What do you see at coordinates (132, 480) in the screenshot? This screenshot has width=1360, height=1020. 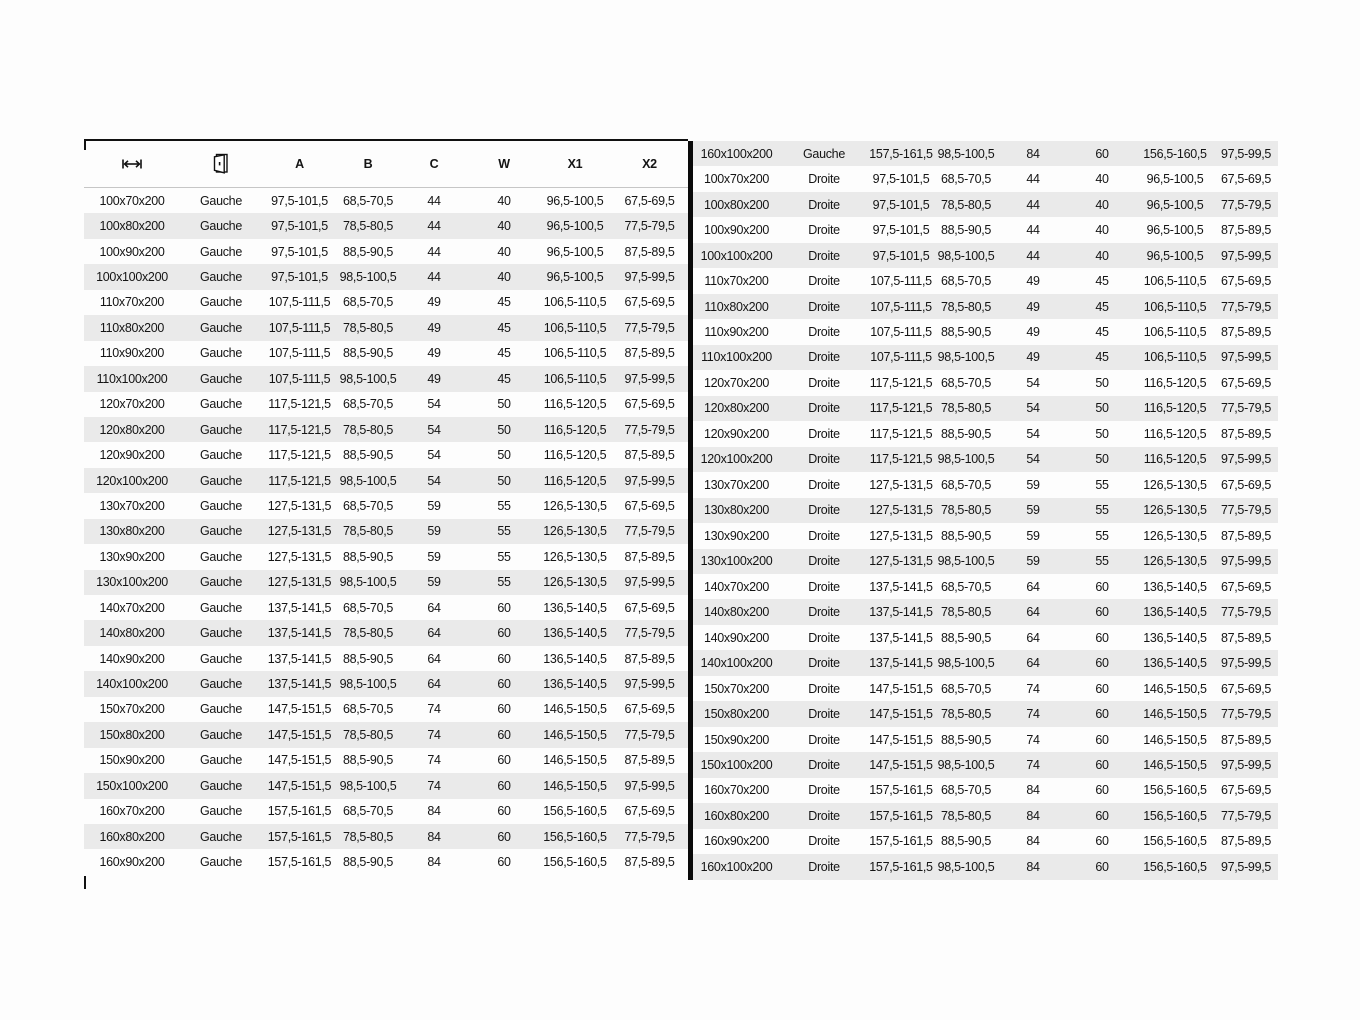 I see `size-cell: 120x100x200` at bounding box center [132, 480].